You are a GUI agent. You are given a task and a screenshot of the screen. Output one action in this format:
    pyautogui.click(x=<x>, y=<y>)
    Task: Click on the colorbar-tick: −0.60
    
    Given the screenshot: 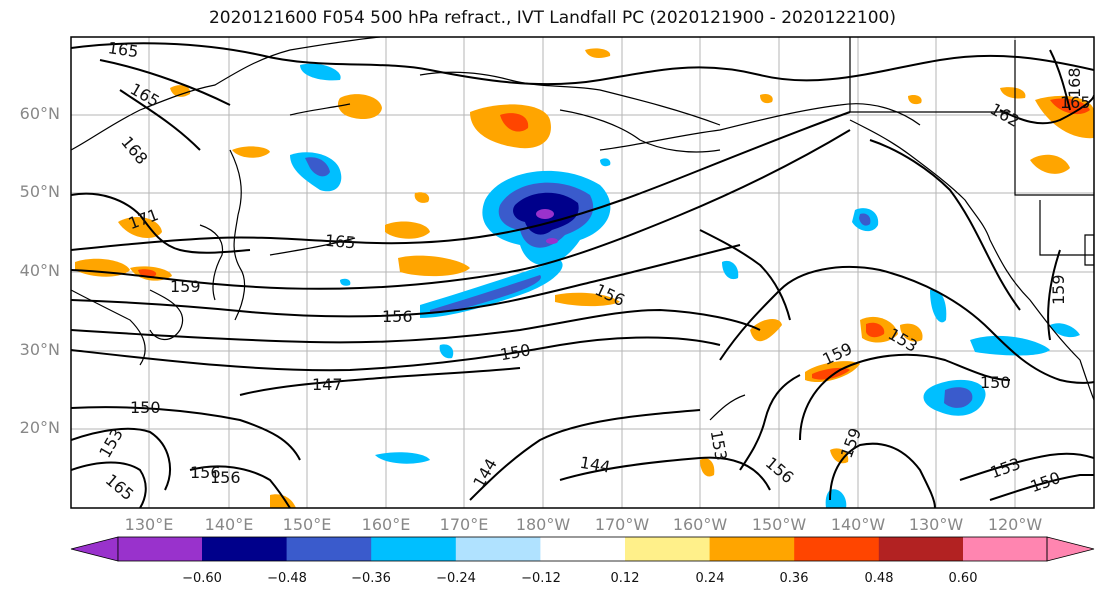 What is the action you would take?
    pyautogui.click(x=202, y=578)
    